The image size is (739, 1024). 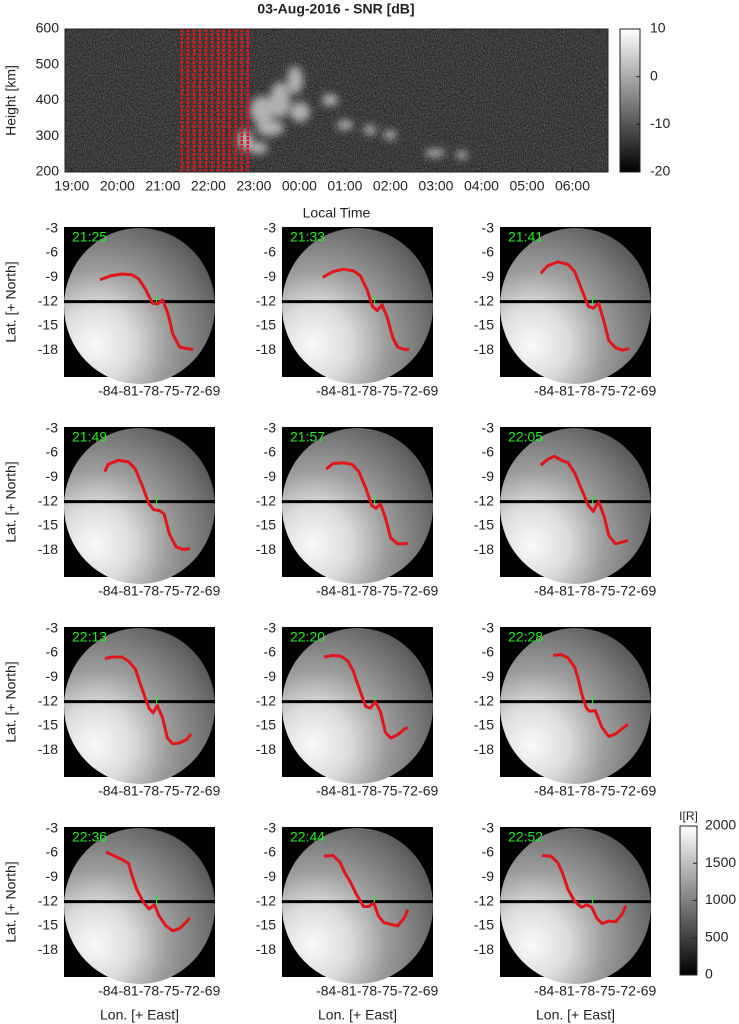 What do you see at coordinates (48, 63) in the screenshot?
I see `y-tick-label: 500` at bounding box center [48, 63].